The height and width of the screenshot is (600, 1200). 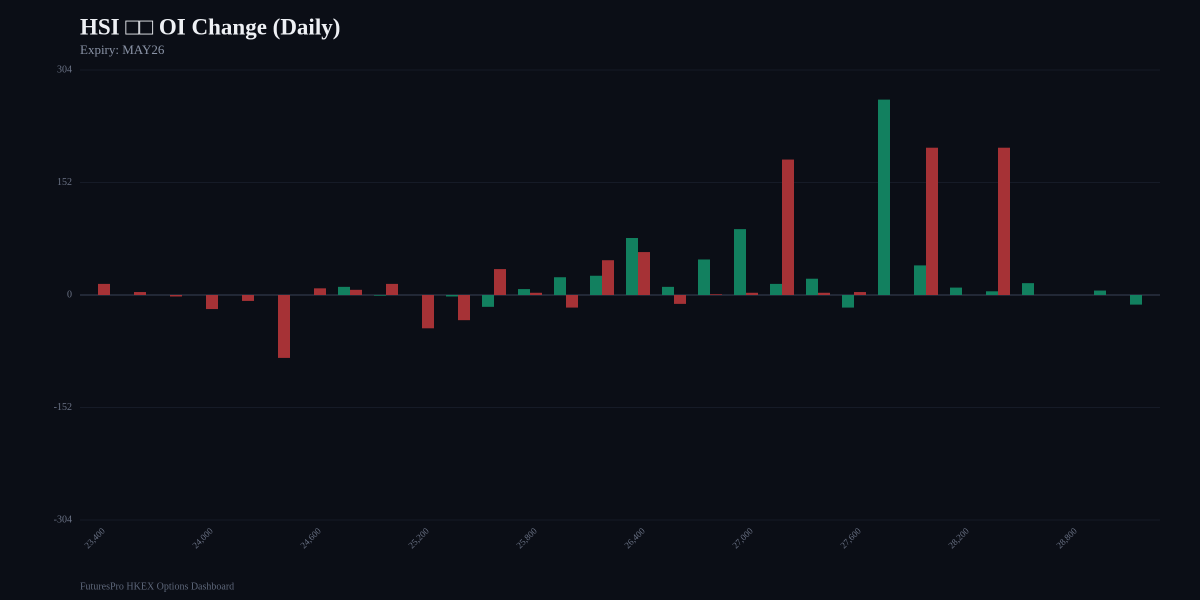 I want to click on chart-subtitle: Expiry: MAY26, so click(x=122, y=49).